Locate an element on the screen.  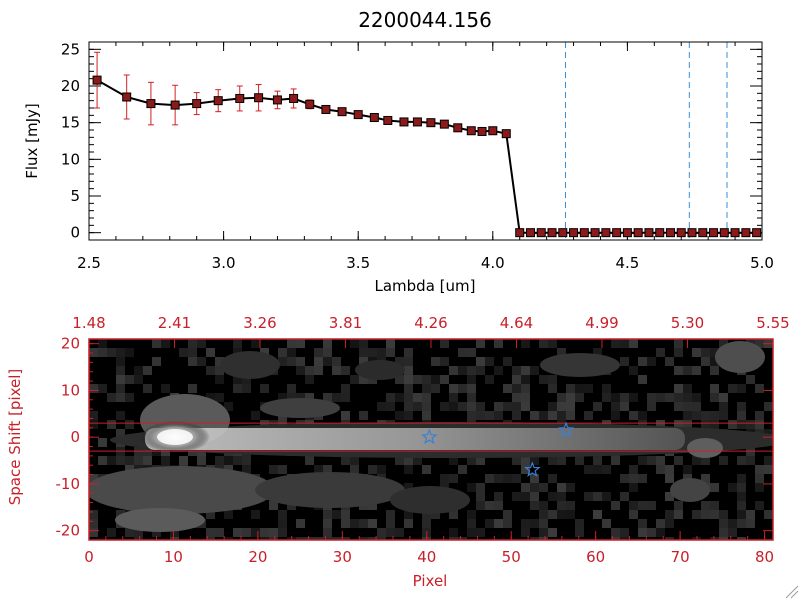
x-tick-label: 5.0 is located at coordinates (762, 263).